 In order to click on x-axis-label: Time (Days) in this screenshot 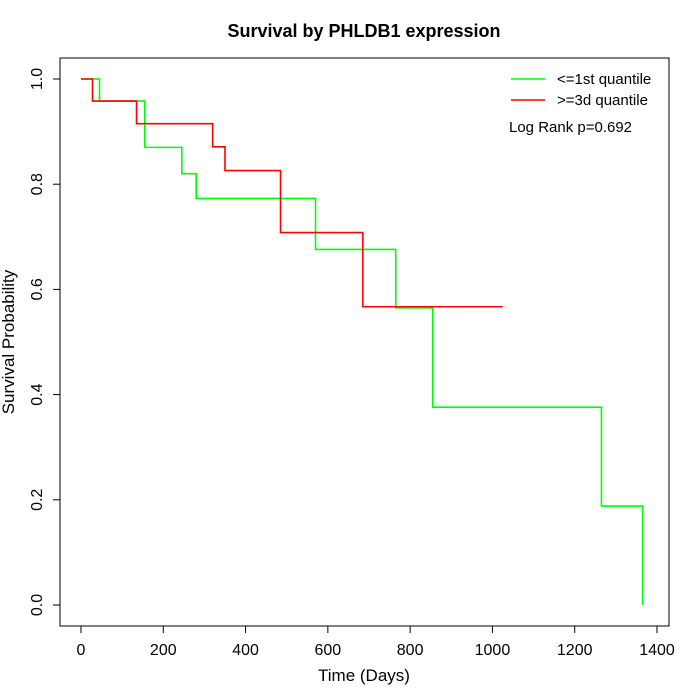, I will do `click(364, 675)`.